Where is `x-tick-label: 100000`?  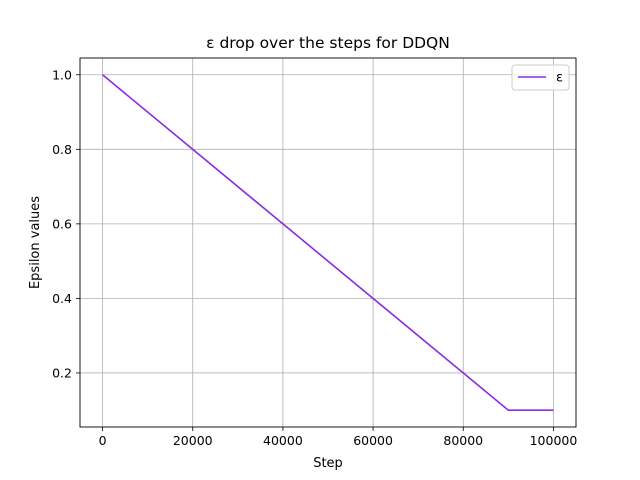 x-tick-label: 100000 is located at coordinates (554, 440).